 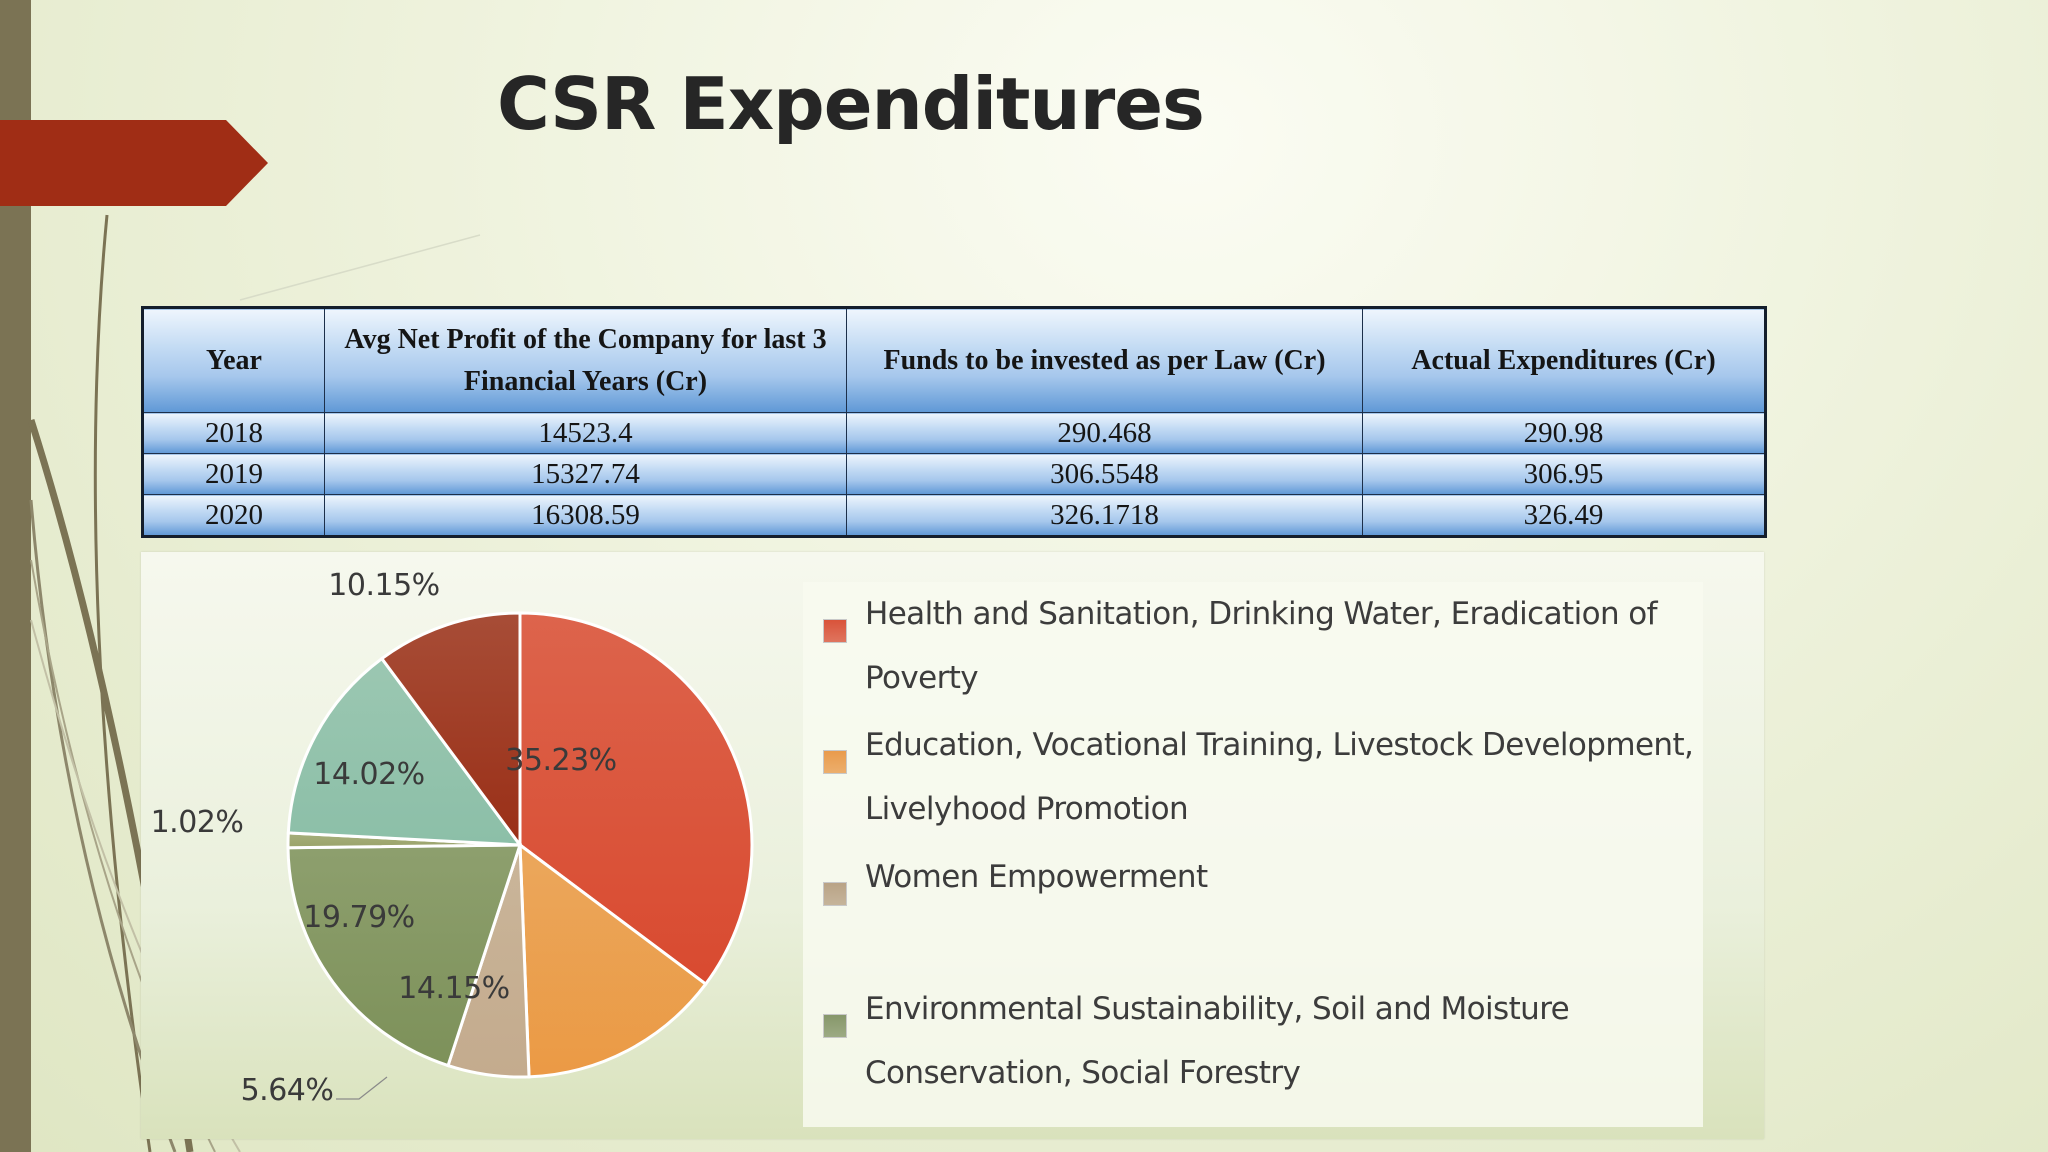 I want to click on table-row: 2020 16308.59 326.1718 326.49, so click(x=954, y=515).